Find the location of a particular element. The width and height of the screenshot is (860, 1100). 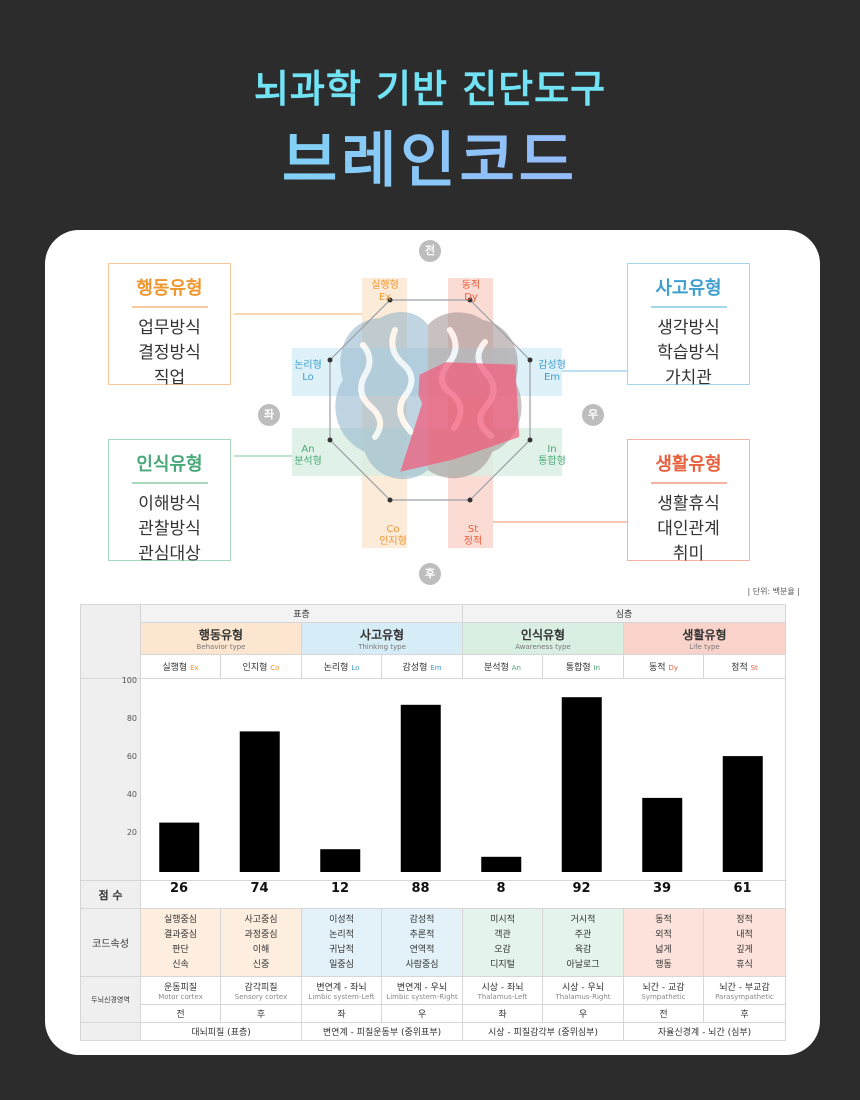

region-en: Sympathetic is located at coordinates (663, 997).